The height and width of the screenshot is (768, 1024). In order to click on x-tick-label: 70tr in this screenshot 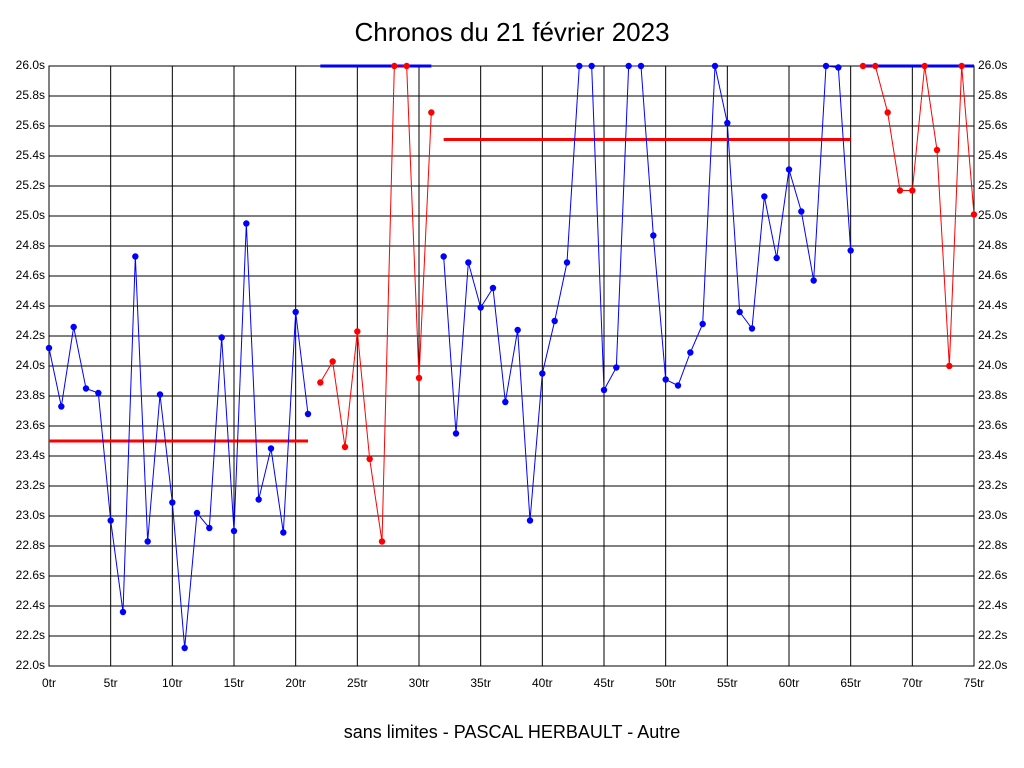, I will do `click(912, 683)`.